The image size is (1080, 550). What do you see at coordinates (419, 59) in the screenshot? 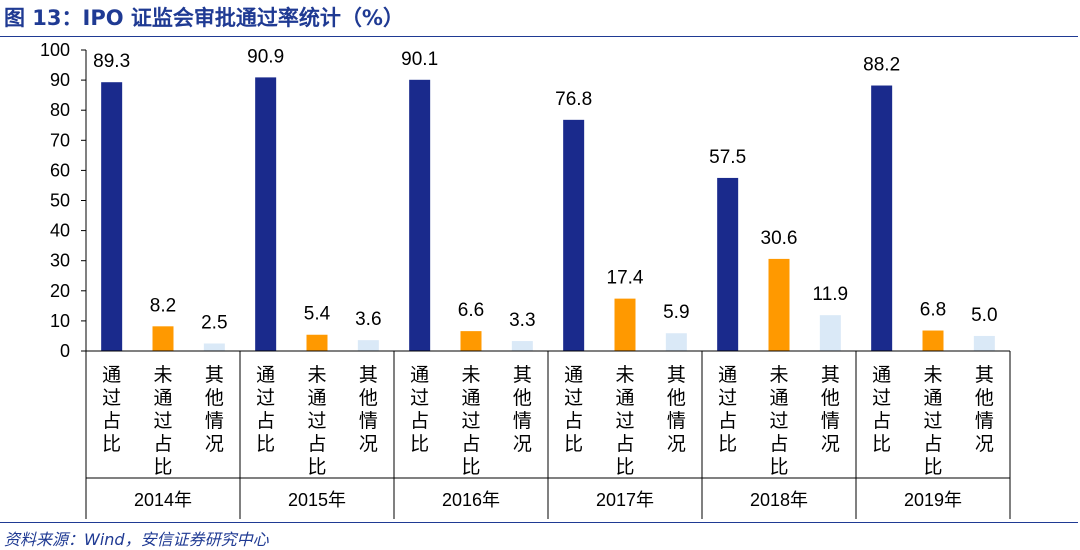
I see `value-label: 90.1` at bounding box center [419, 59].